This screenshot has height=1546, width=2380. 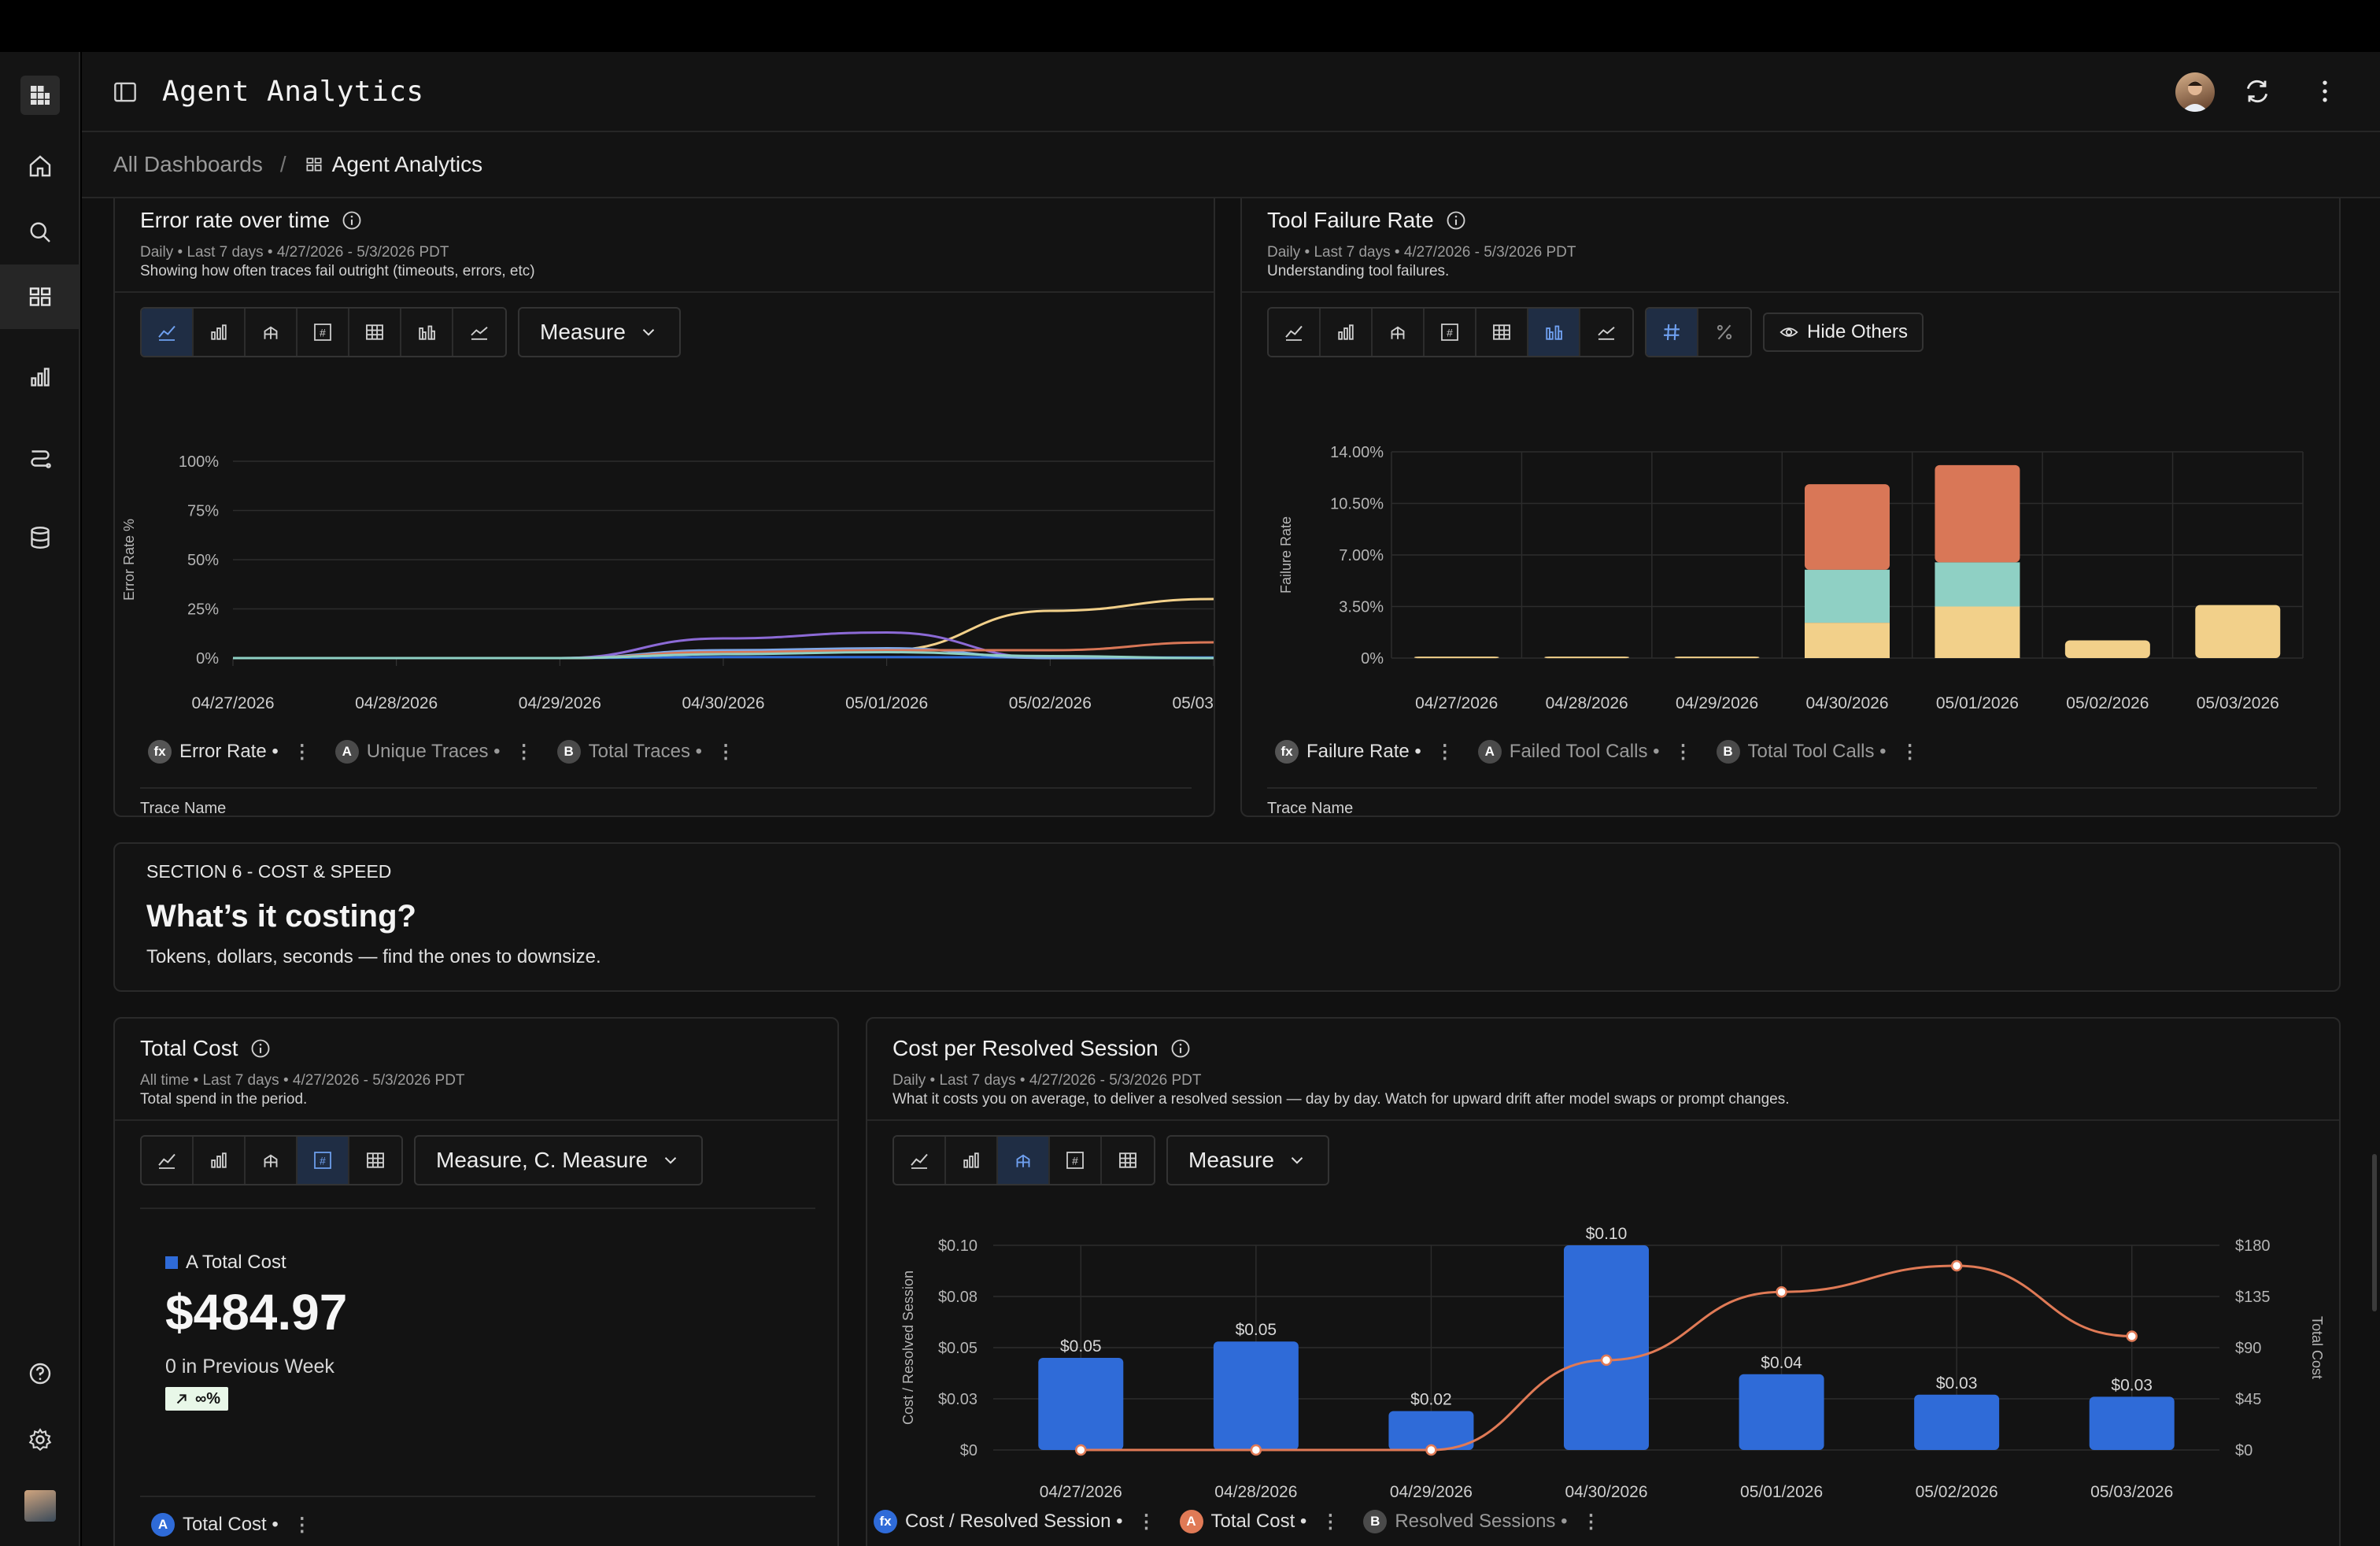 I want to click on x-tick-label: 04/30/2026, so click(x=1606, y=1492).